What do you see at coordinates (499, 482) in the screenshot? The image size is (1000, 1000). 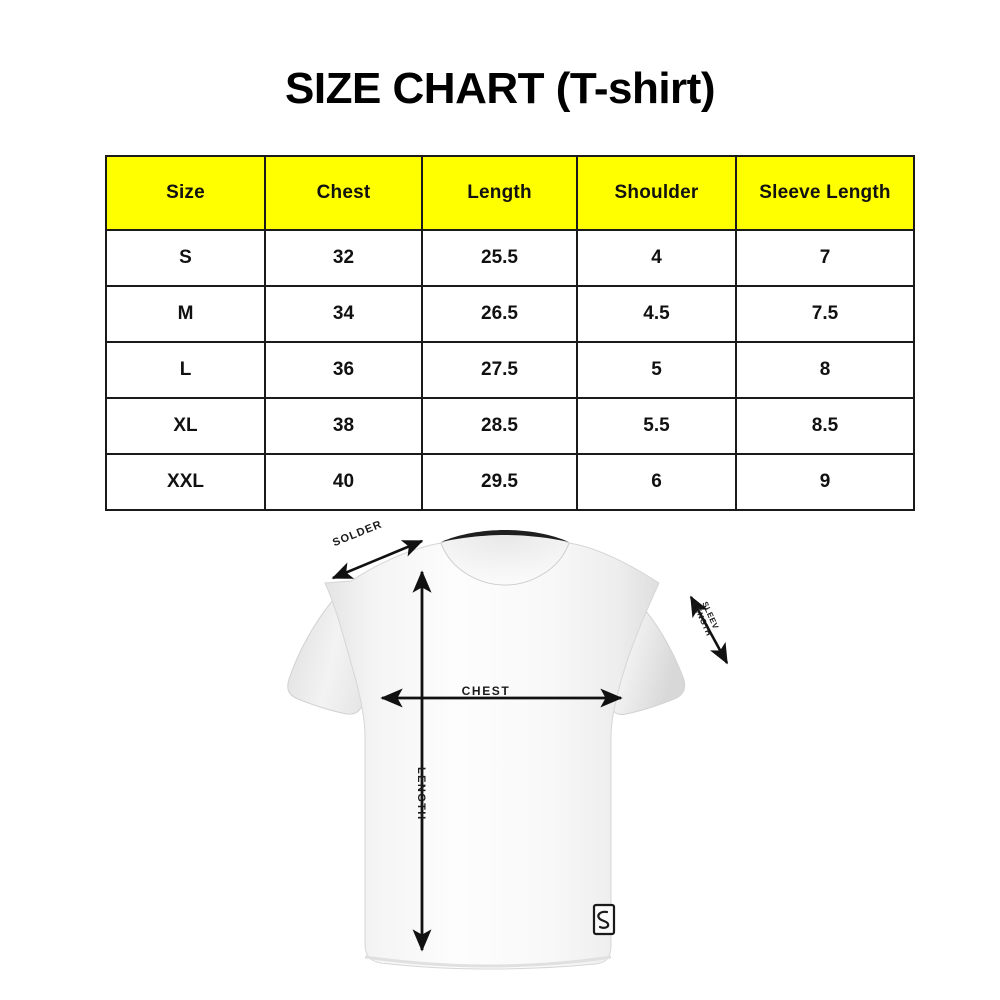 I see `cell-length: 29.5` at bounding box center [499, 482].